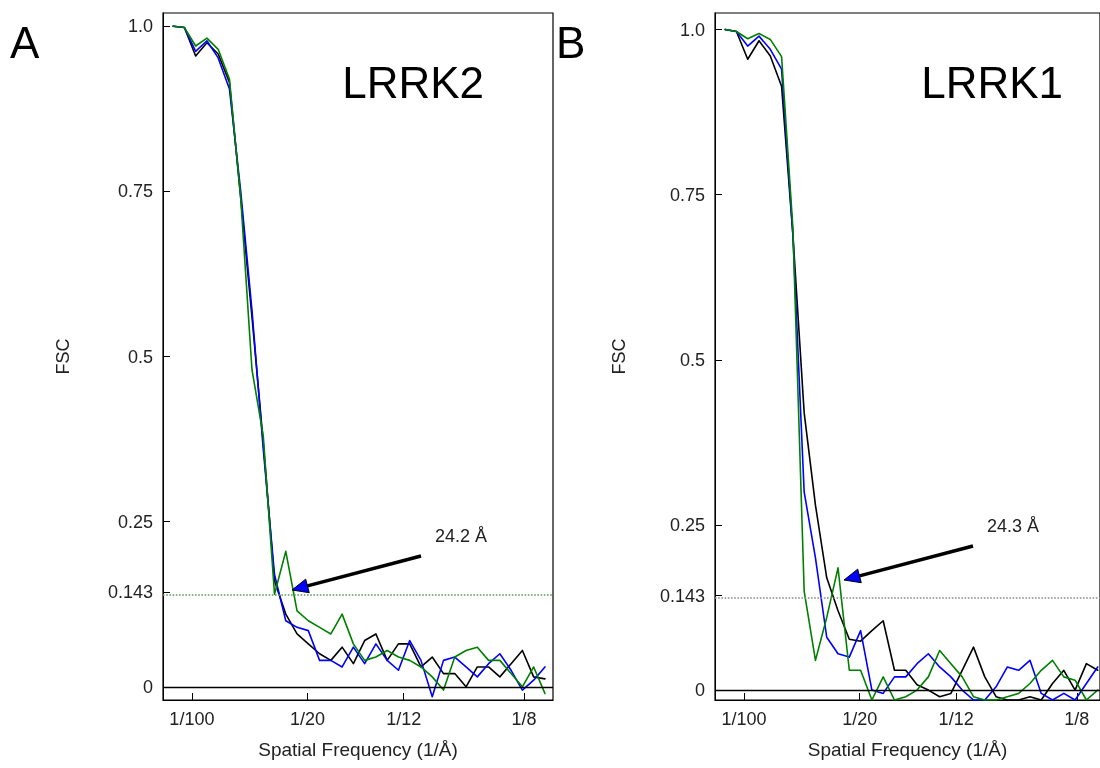 This screenshot has height=768, width=1100. I want to click on text: B, so click(571, 43).